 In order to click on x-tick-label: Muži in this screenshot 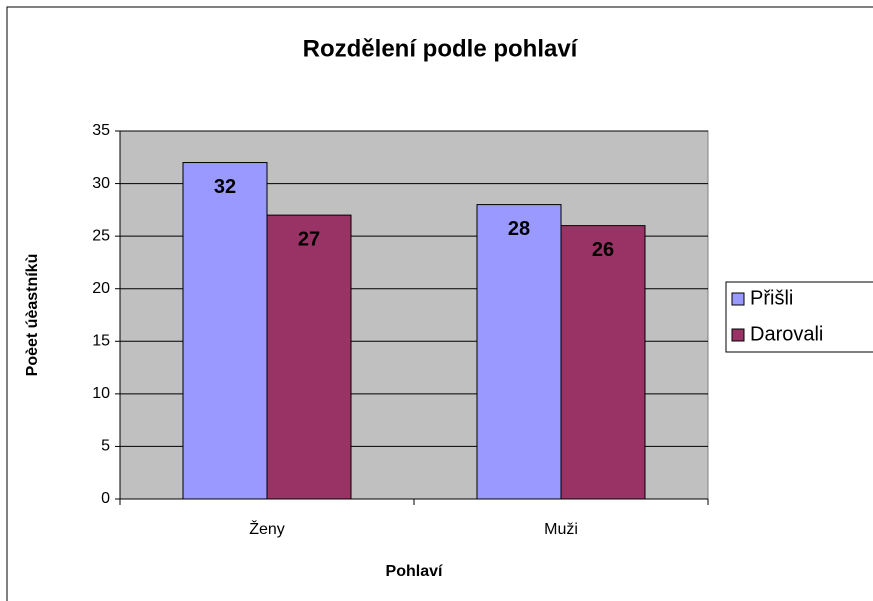, I will do `click(561, 529)`.